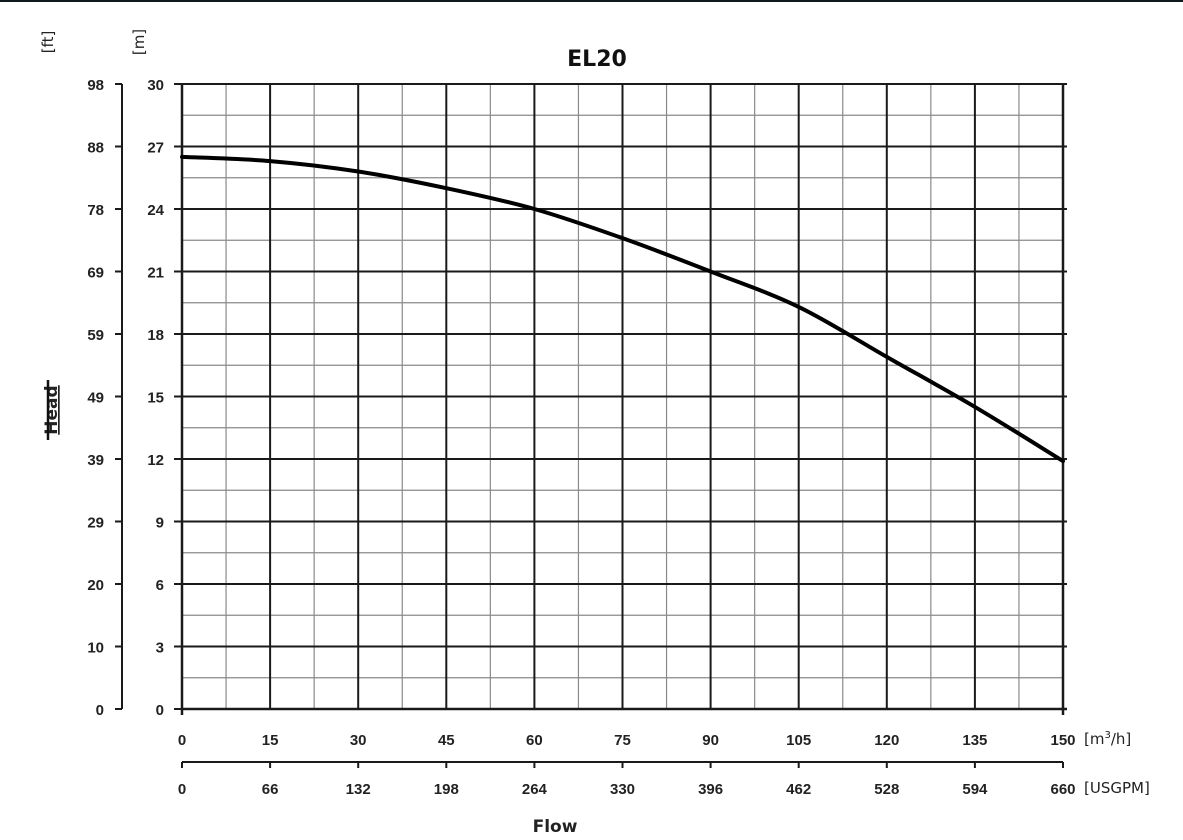 The width and height of the screenshot is (1183, 840). What do you see at coordinates (95, 210) in the screenshot?
I see `y-secondary-tick-label: 78` at bounding box center [95, 210].